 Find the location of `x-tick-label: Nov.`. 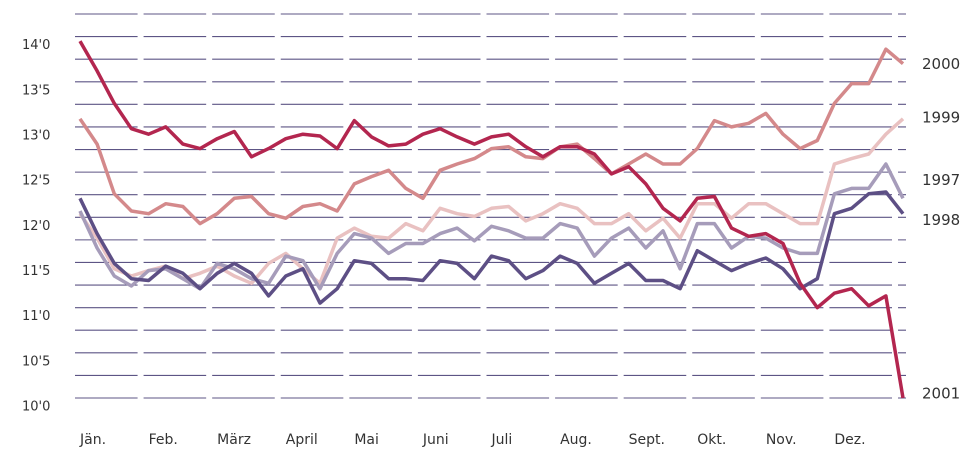

x-tick-label: Nov. is located at coordinates (781, 440).